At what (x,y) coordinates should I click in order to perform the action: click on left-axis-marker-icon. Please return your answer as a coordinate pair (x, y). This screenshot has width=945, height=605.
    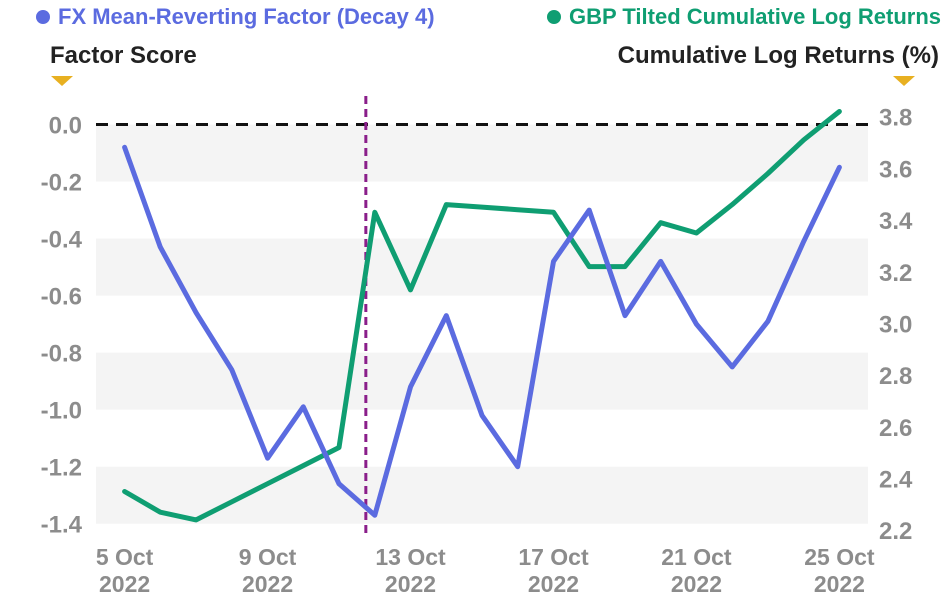
    Looking at the image, I should click on (62, 81).